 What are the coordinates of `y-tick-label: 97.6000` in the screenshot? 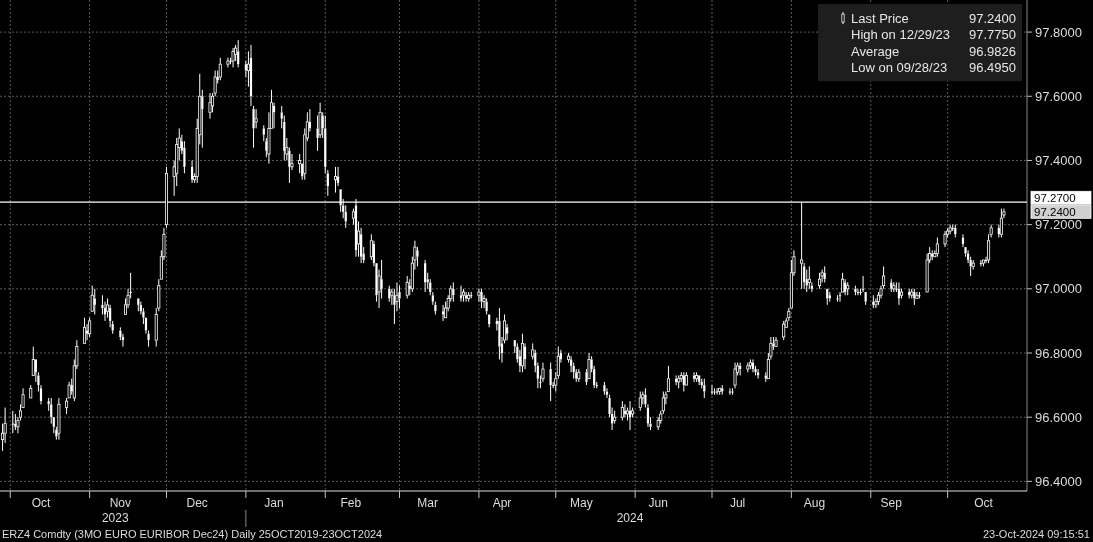 It's located at (1058, 96).